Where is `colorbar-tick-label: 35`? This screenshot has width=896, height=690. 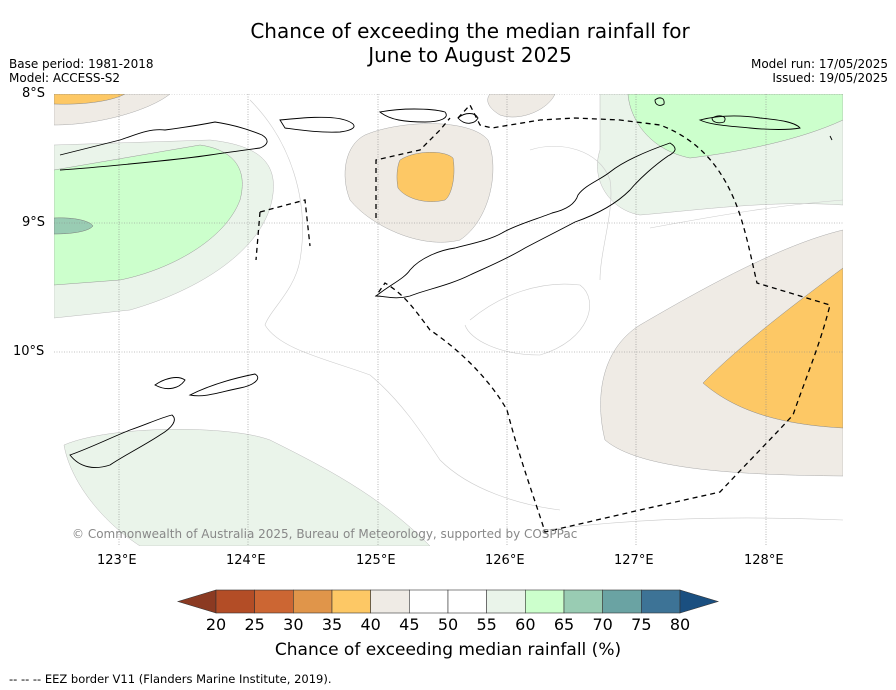
colorbar-tick-label: 35 is located at coordinates (332, 624).